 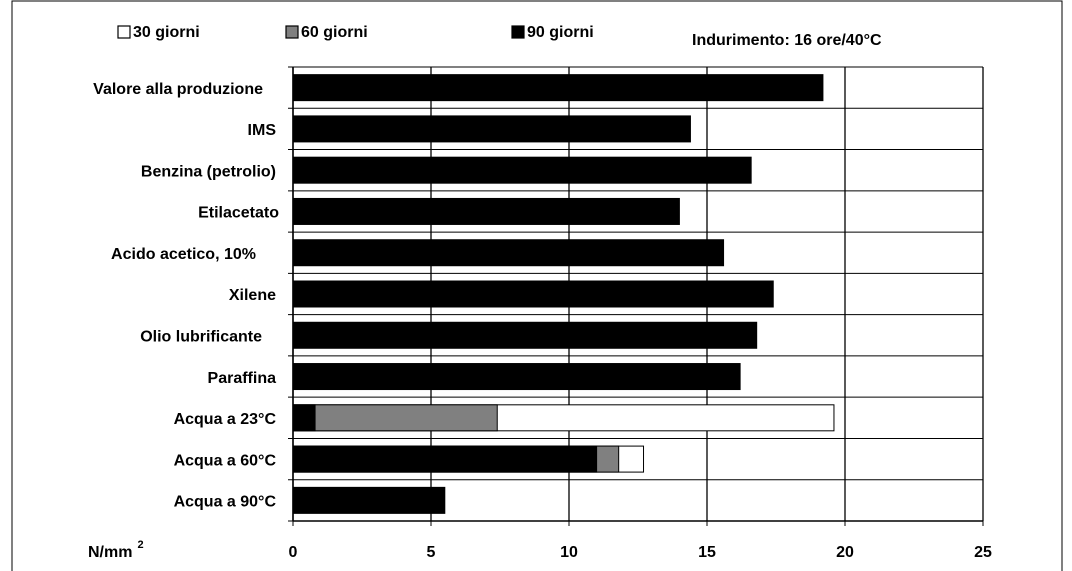 I want to click on x-tick-label: 10, so click(x=569, y=552).